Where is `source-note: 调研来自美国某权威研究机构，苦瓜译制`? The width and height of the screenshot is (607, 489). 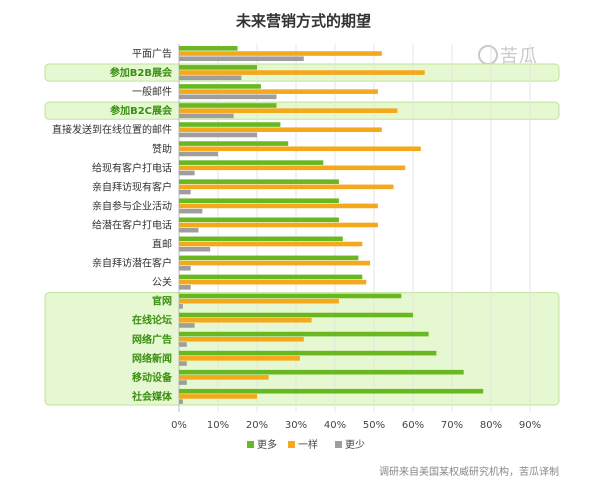
source-note: 调研来自美国某权威研究机构，苦瓜译制 is located at coordinates (469, 472).